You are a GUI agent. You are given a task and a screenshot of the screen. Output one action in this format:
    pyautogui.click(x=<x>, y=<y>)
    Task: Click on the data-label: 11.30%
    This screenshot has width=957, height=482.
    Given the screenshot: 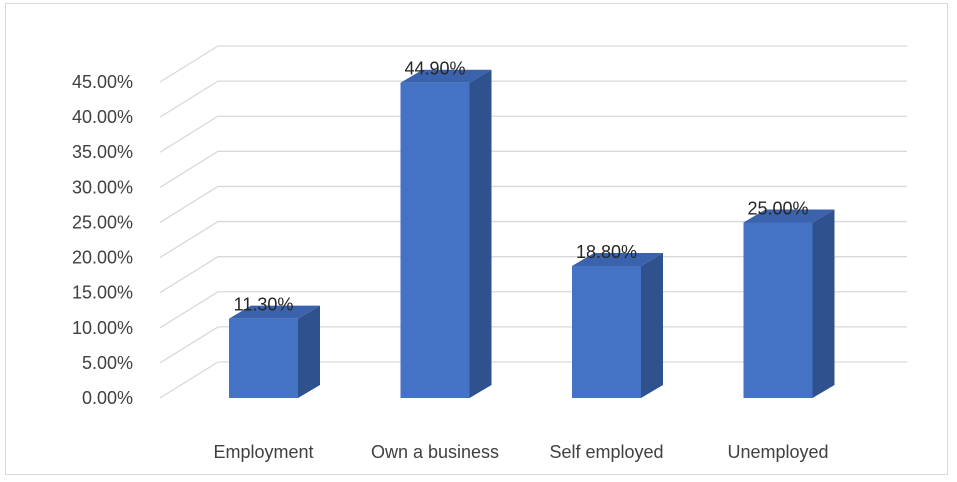 What is the action you would take?
    pyautogui.click(x=264, y=305)
    